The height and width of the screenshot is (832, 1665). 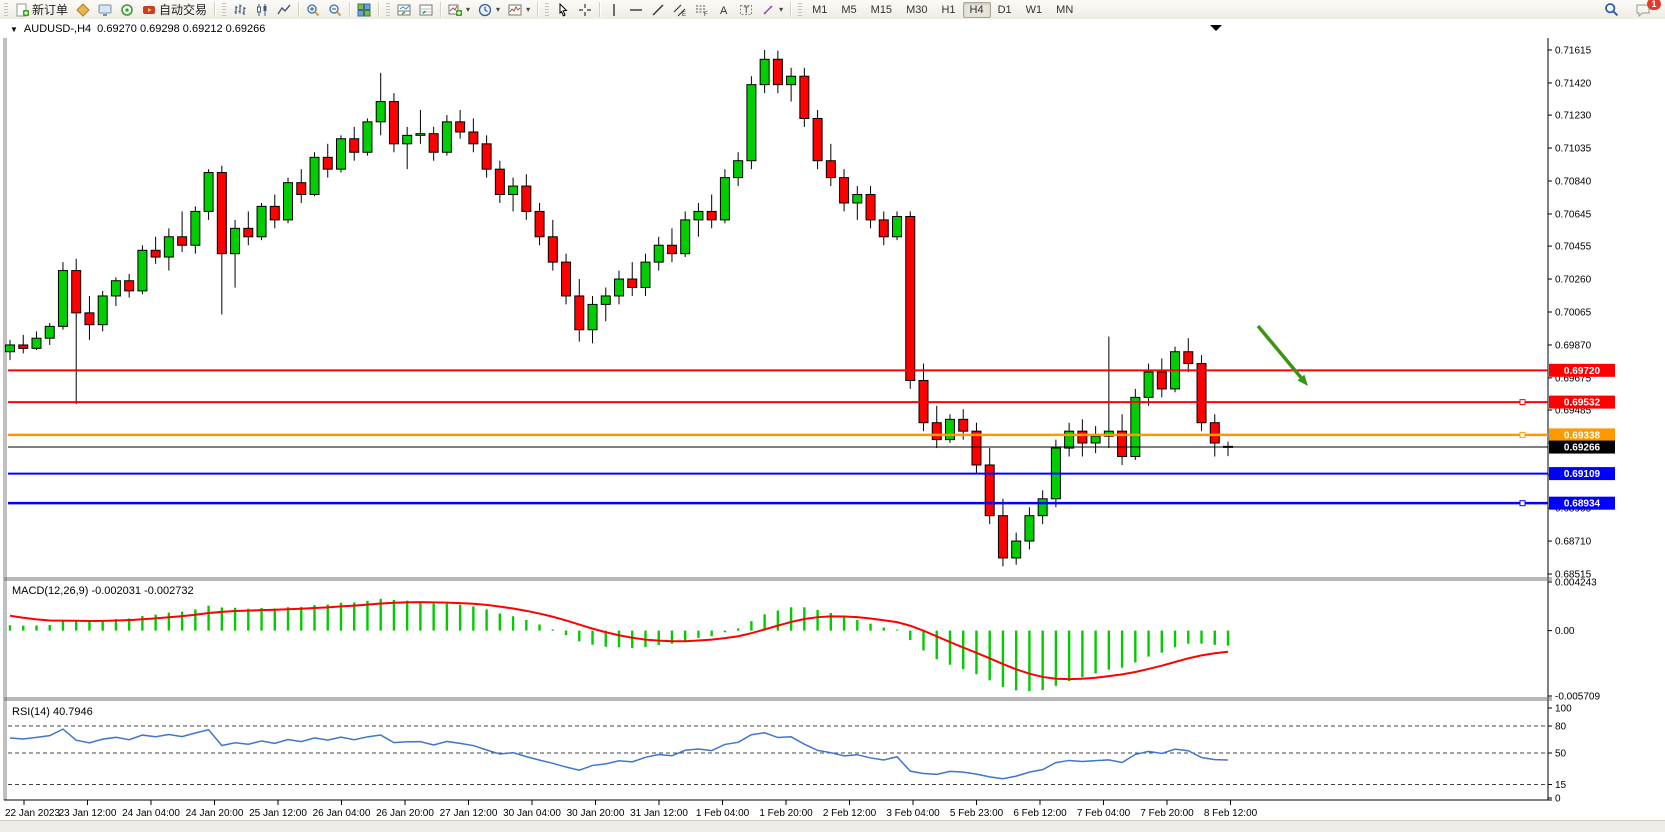 I want to click on text-button: A, so click(x=724, y=9).